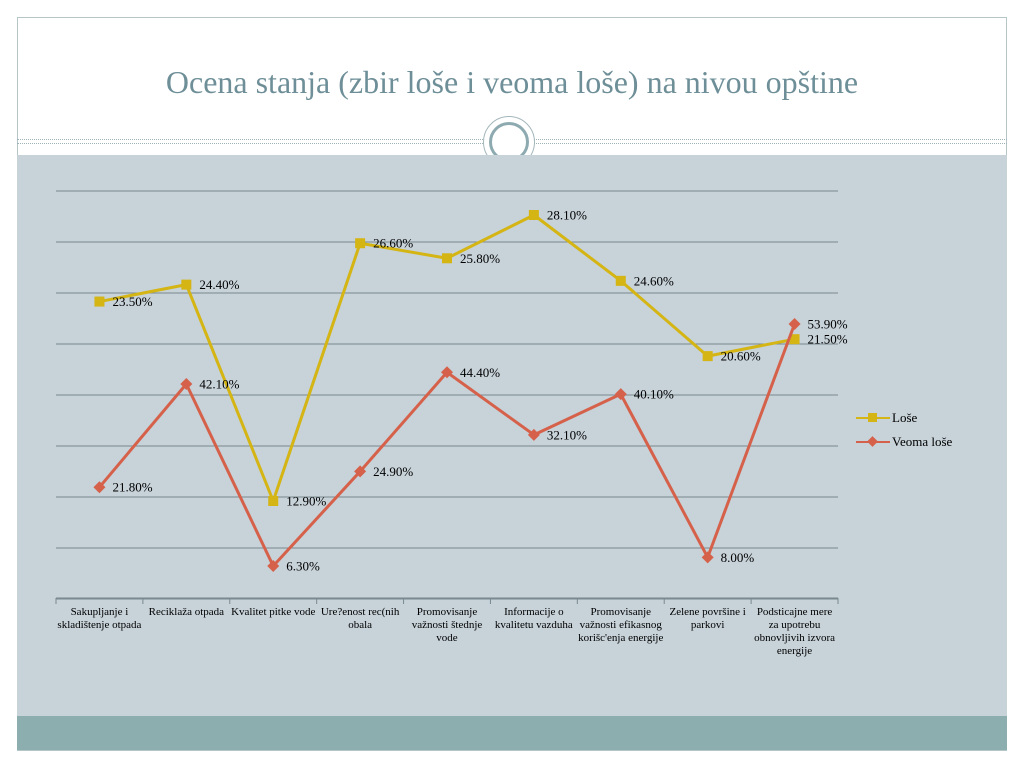 The height and width of the screenshot is (768, 1024). I want to click on data-label: 26.60%, so click(393, 243).